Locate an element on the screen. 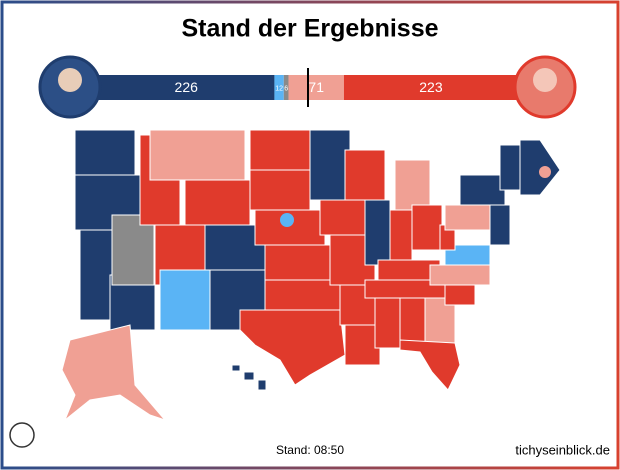 The height and width of the screenshot is (470, 620). logo is located at coordinates (22, 435).